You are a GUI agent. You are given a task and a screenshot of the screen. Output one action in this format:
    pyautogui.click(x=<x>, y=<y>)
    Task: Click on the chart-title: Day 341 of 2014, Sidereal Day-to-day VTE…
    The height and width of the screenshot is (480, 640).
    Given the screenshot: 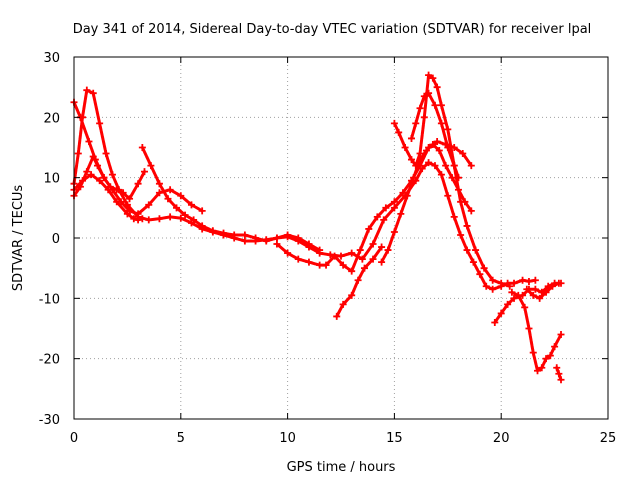 What is the action you would take?
    pyautogui.click(x=332, y=29)
    